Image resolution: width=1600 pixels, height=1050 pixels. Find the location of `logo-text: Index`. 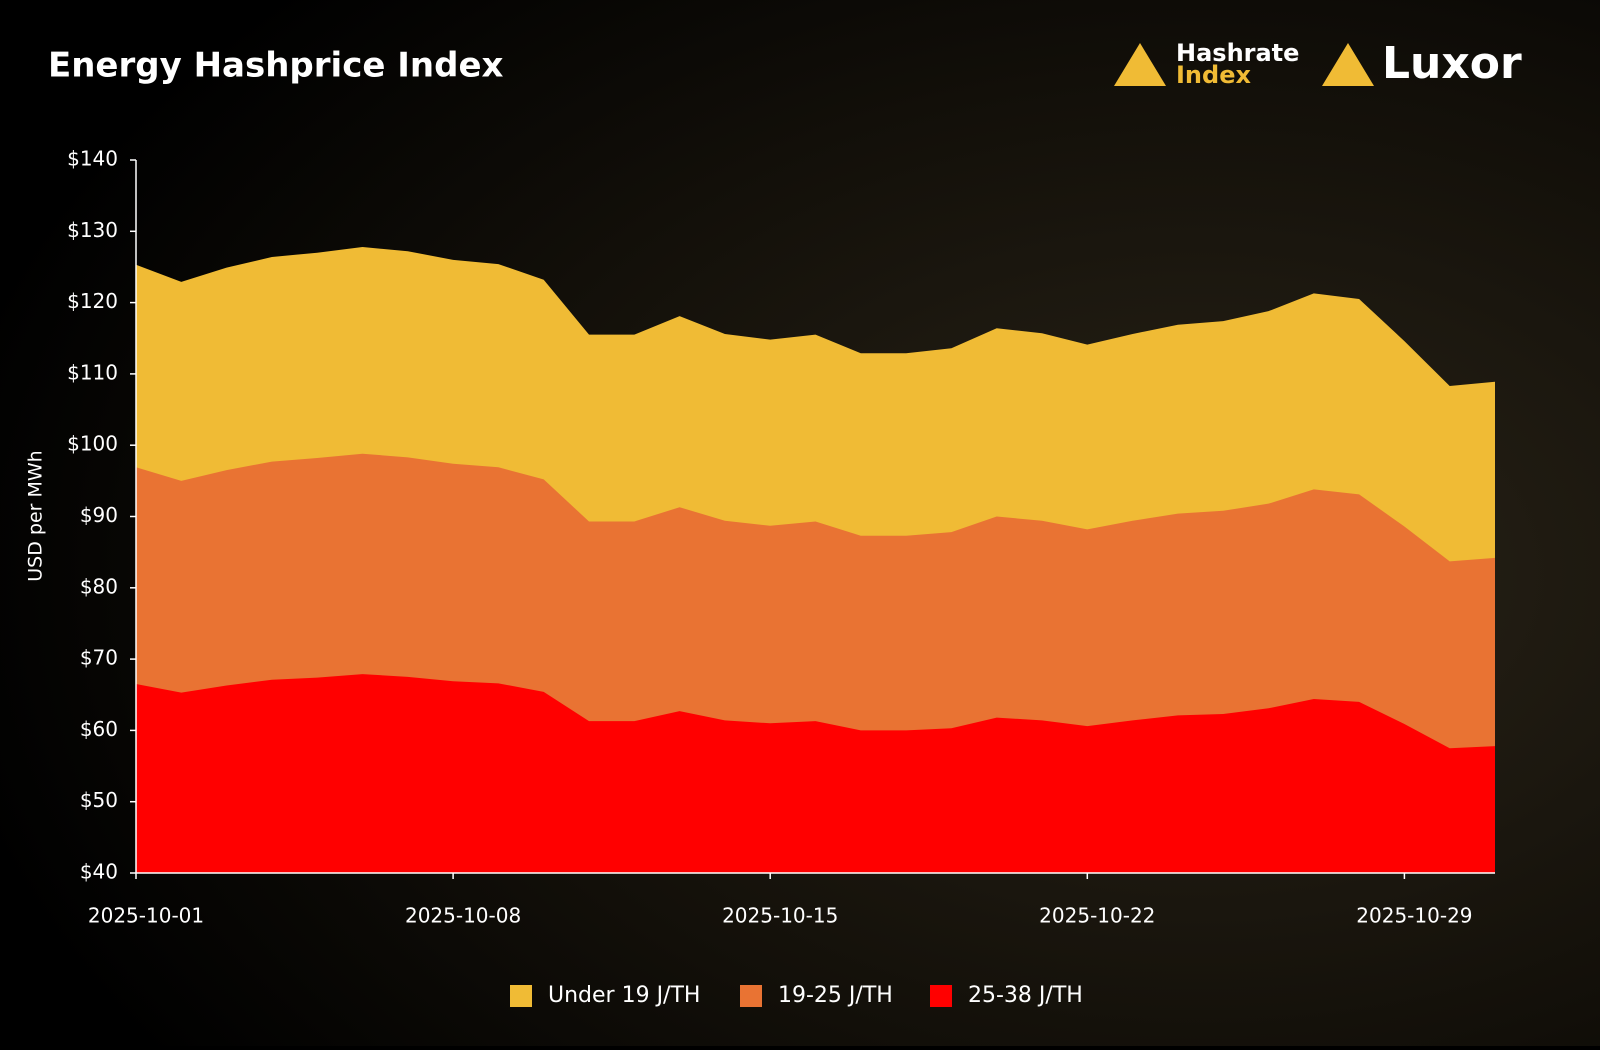

logo-text: Index is located at coordinates (1213, 75).